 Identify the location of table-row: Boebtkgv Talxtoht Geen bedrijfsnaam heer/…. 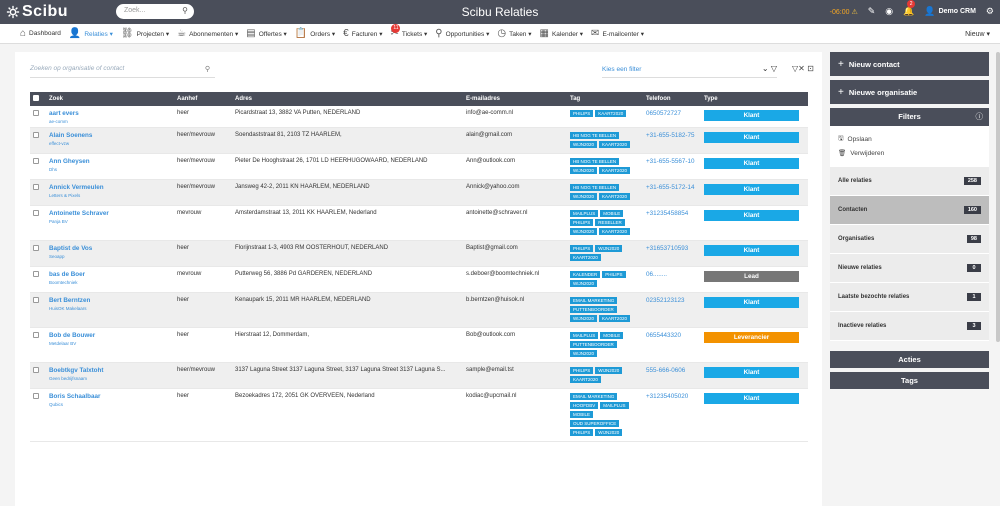
(419, 375).